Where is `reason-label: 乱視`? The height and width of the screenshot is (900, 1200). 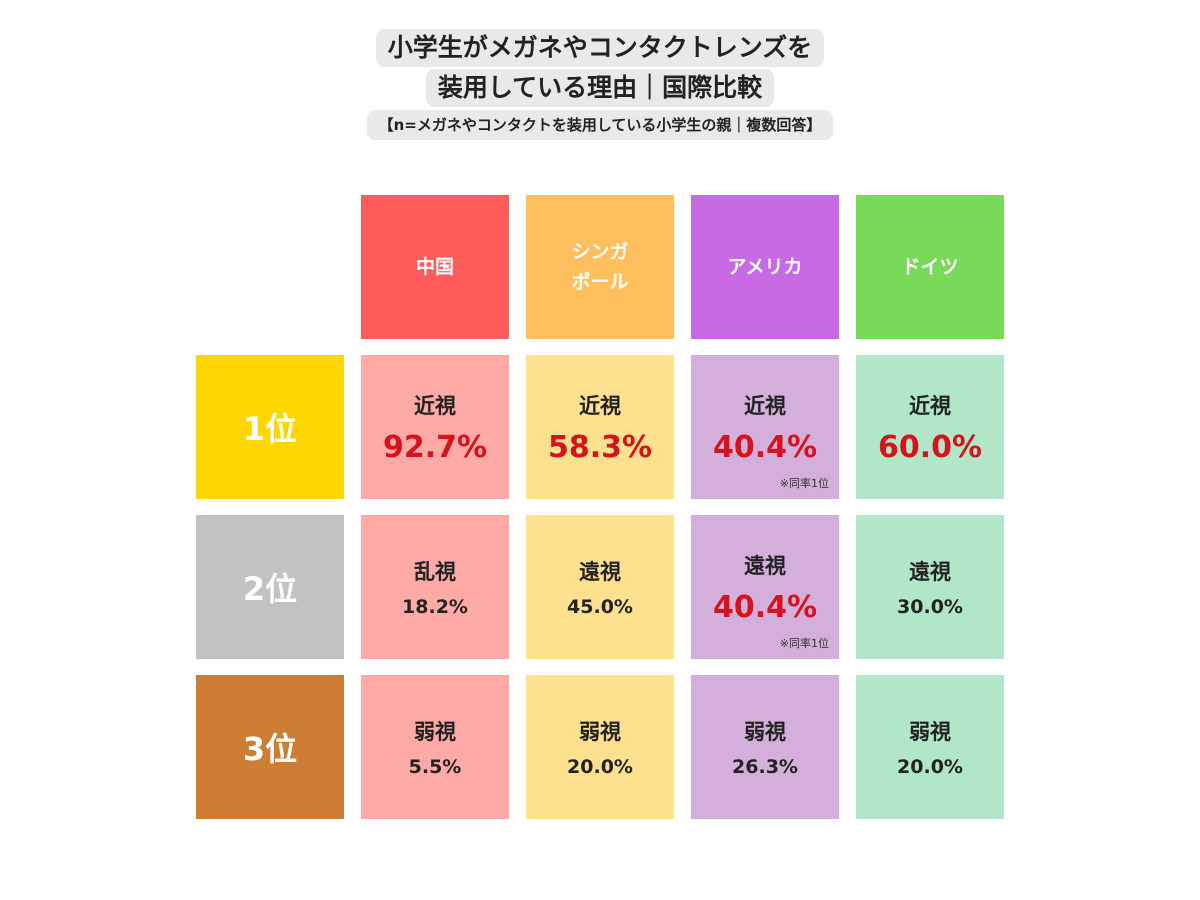 reason-label: 乱視 is located at coordinates (435, 572).